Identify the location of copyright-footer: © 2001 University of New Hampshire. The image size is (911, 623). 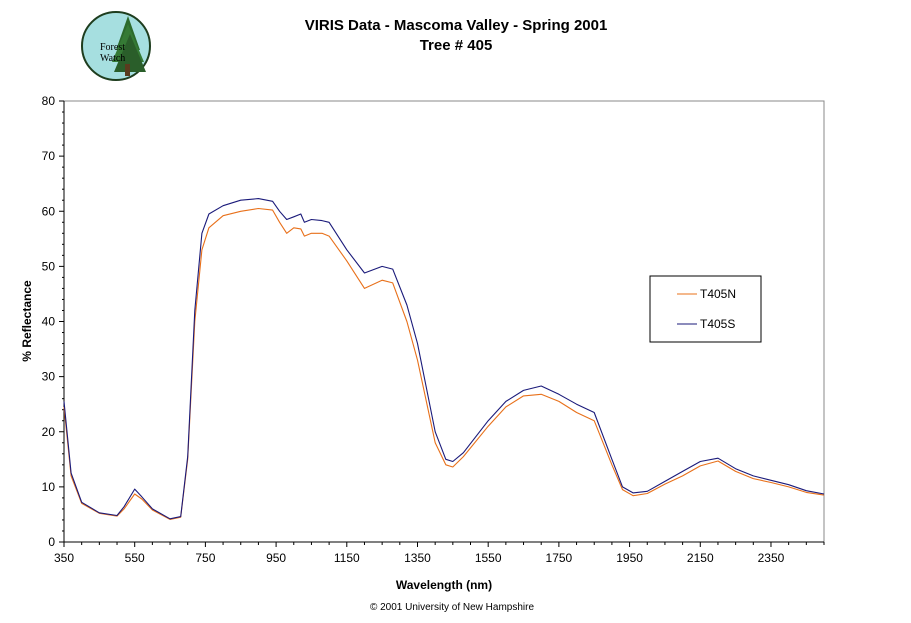
(452, 607).